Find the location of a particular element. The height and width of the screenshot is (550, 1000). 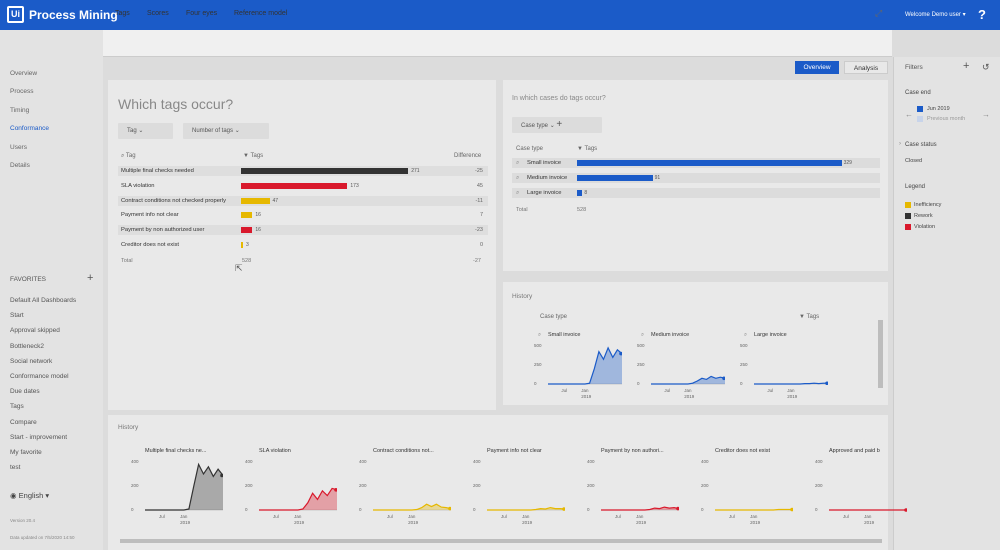

favorite-item: Due dates is located at coordinates (25, 392).